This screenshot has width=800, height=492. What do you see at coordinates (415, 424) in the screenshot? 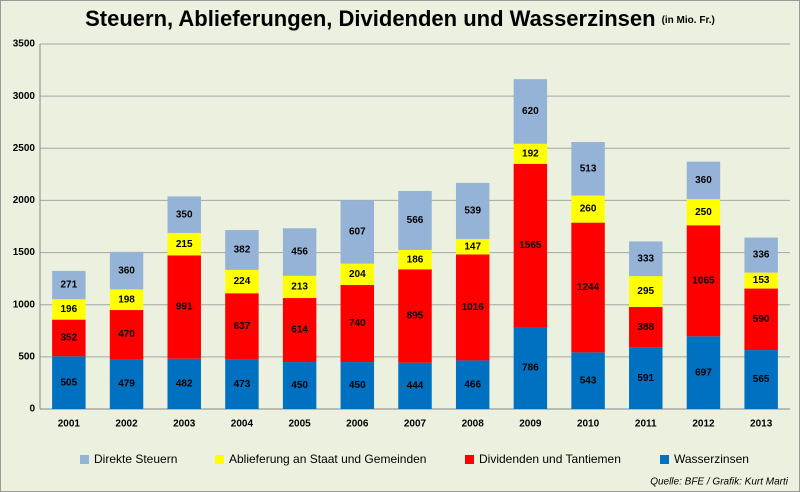
I see `x-tick-label: 2007` at bounding box center [415, 424].